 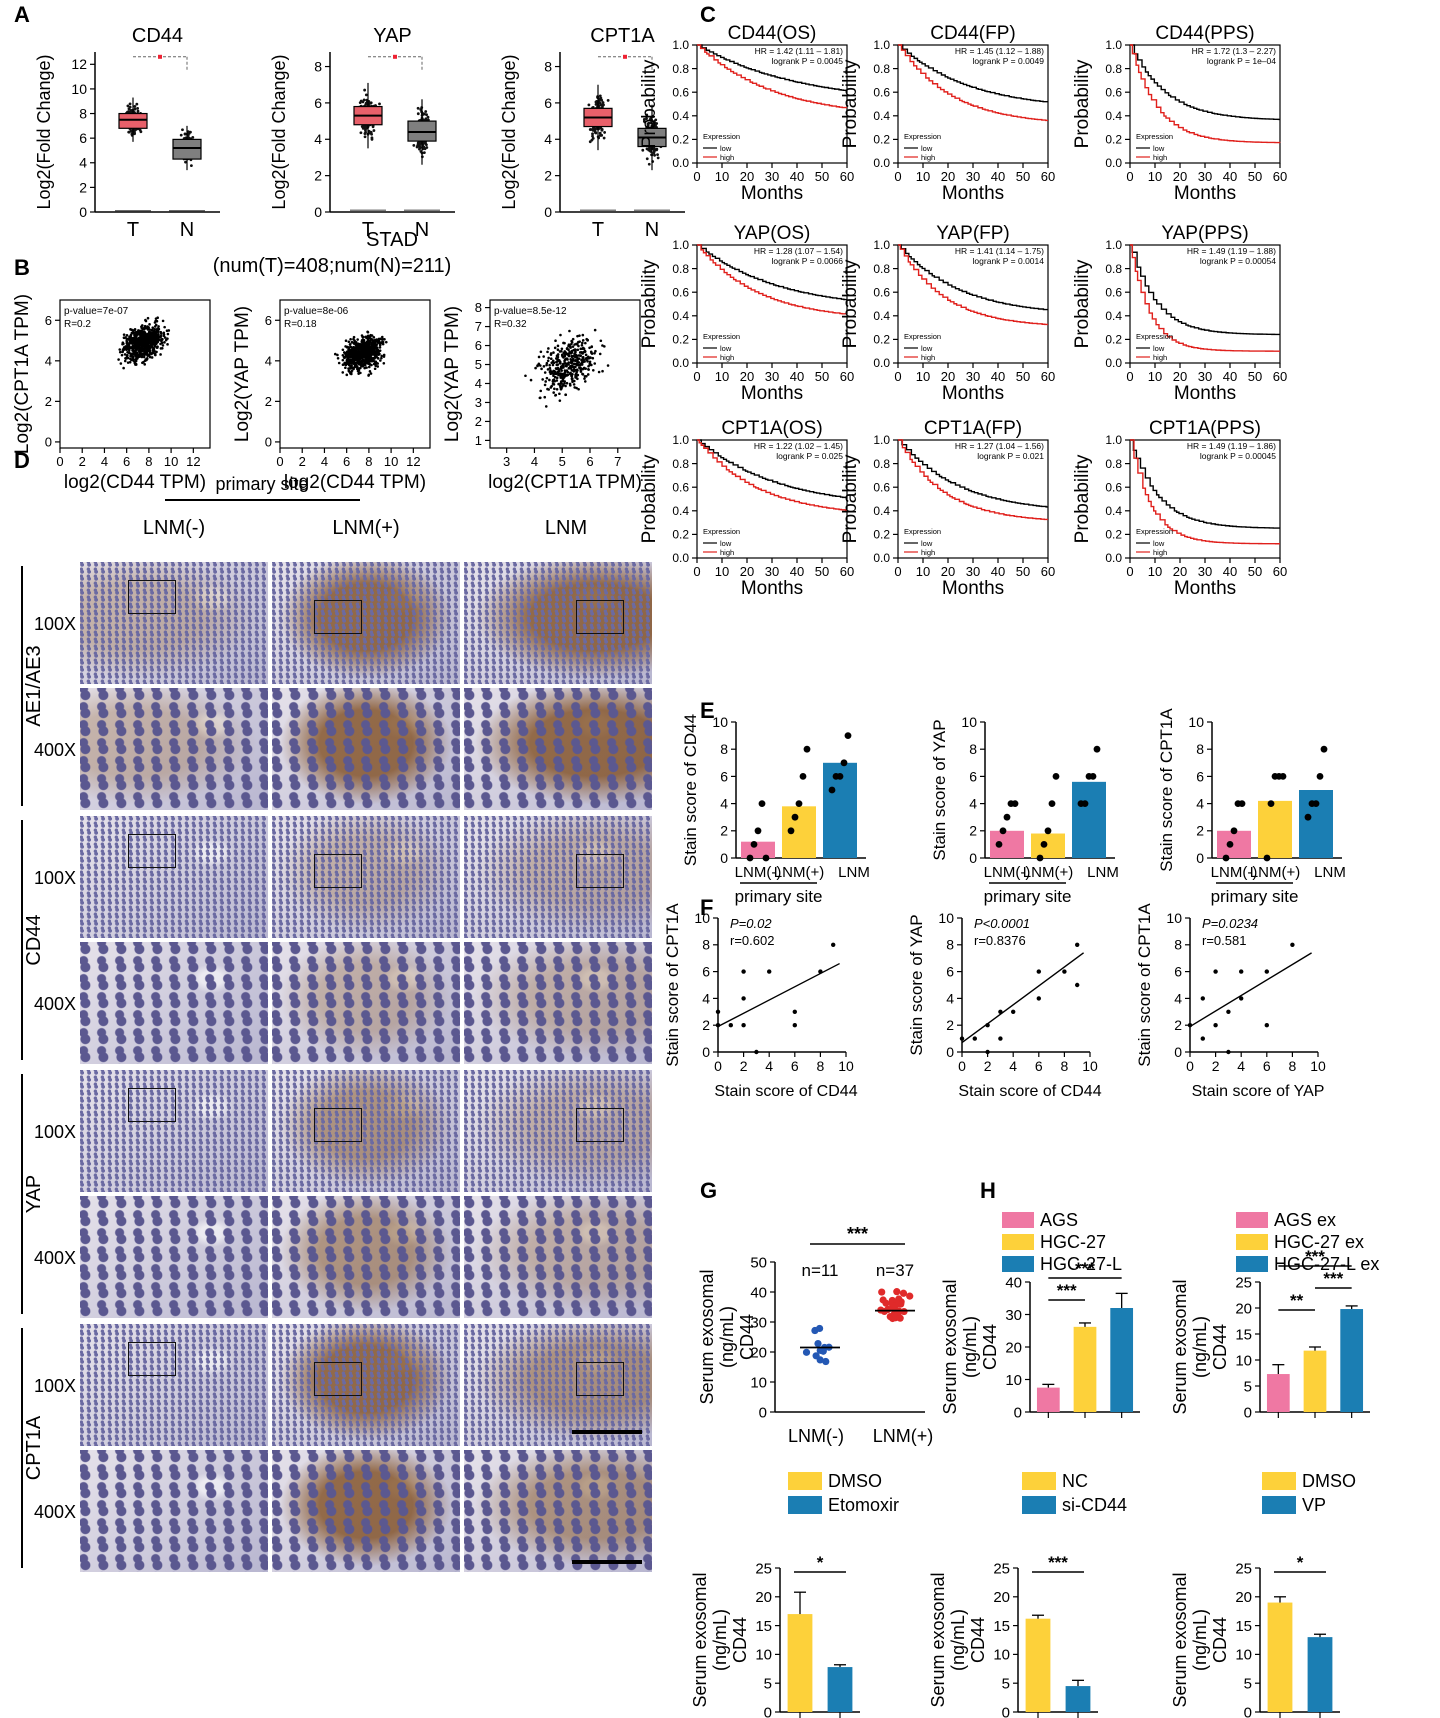 I want to click on panelB-chart-3-ytick-label: 1, so click(x=478, y=440).